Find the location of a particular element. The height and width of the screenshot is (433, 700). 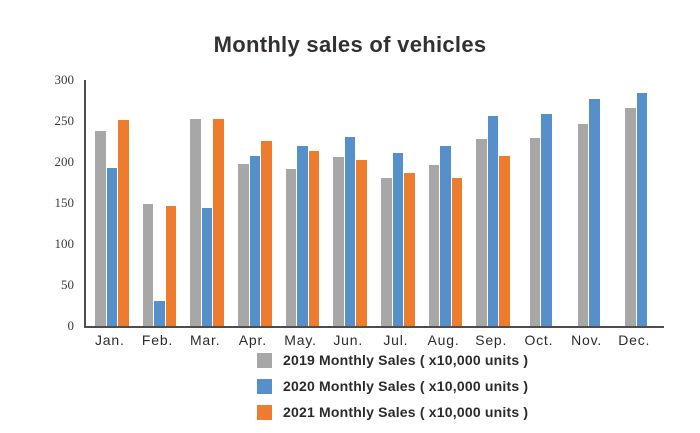

bar-group-jan is located at coordinates (112, 203).